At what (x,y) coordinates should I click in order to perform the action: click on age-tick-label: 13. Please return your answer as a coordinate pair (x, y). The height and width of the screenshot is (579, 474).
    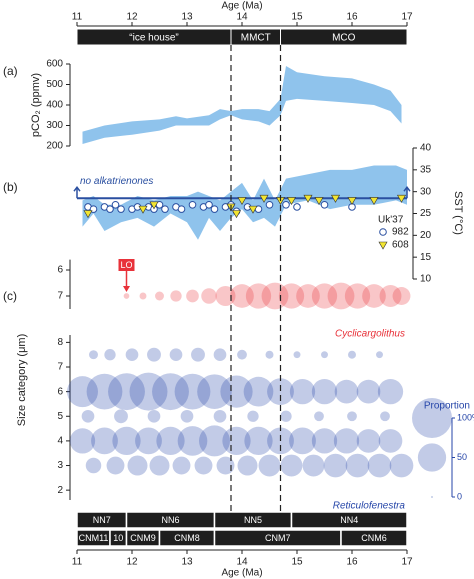
    Looking at the image, I should click on (187, 562).